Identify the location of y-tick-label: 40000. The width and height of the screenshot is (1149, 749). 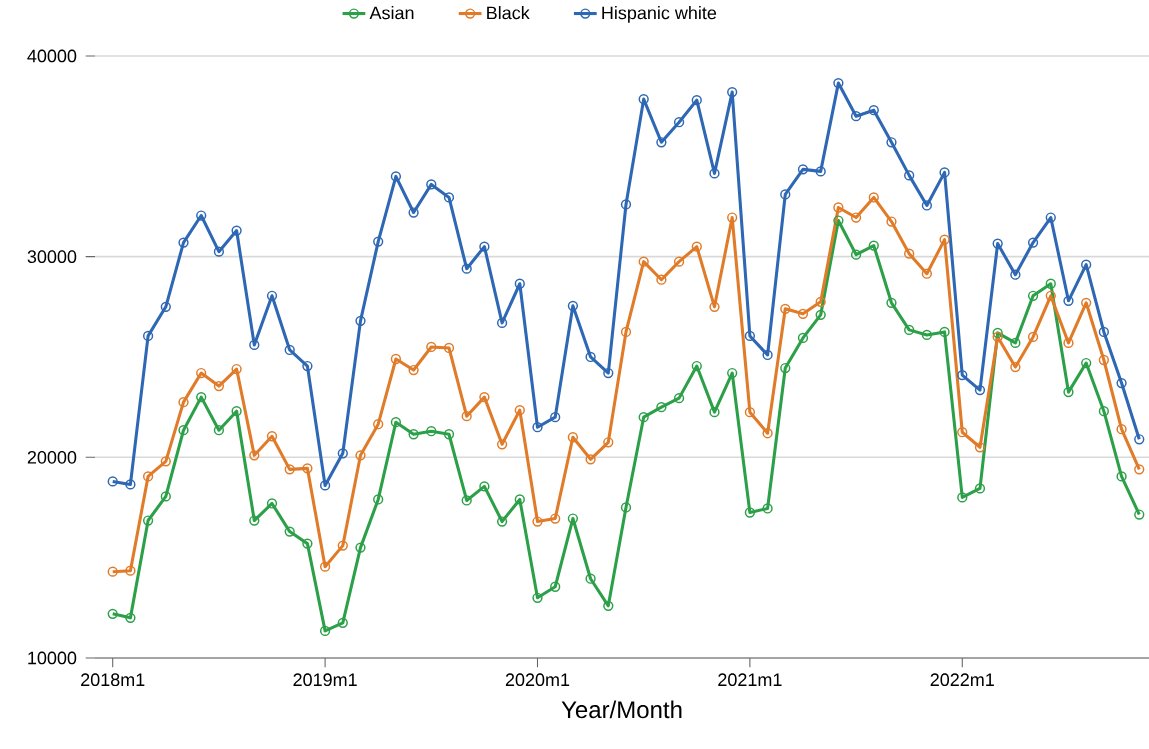
(52, 56).